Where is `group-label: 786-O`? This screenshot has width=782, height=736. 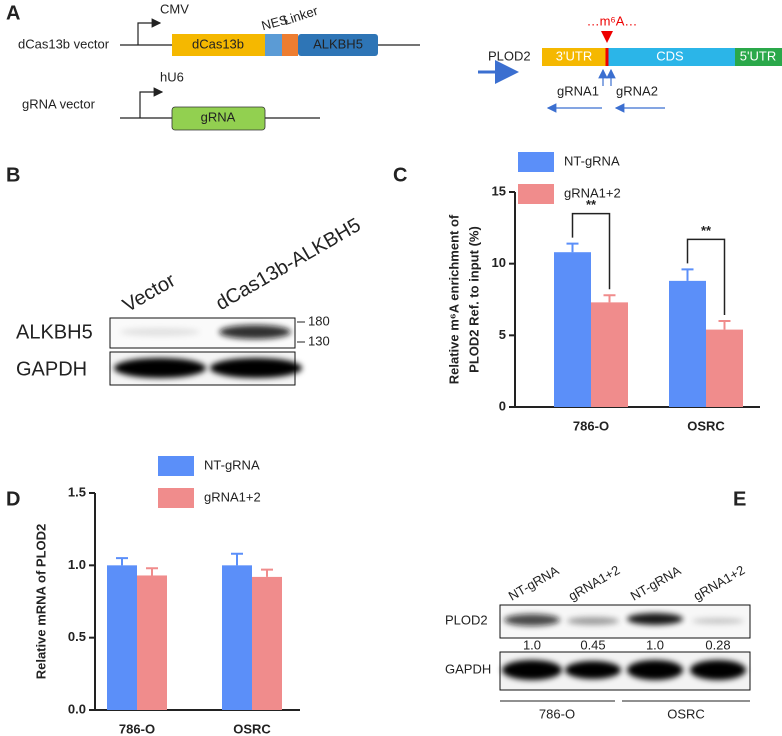
group-label: 786-O is located at coordinates (557, 713).